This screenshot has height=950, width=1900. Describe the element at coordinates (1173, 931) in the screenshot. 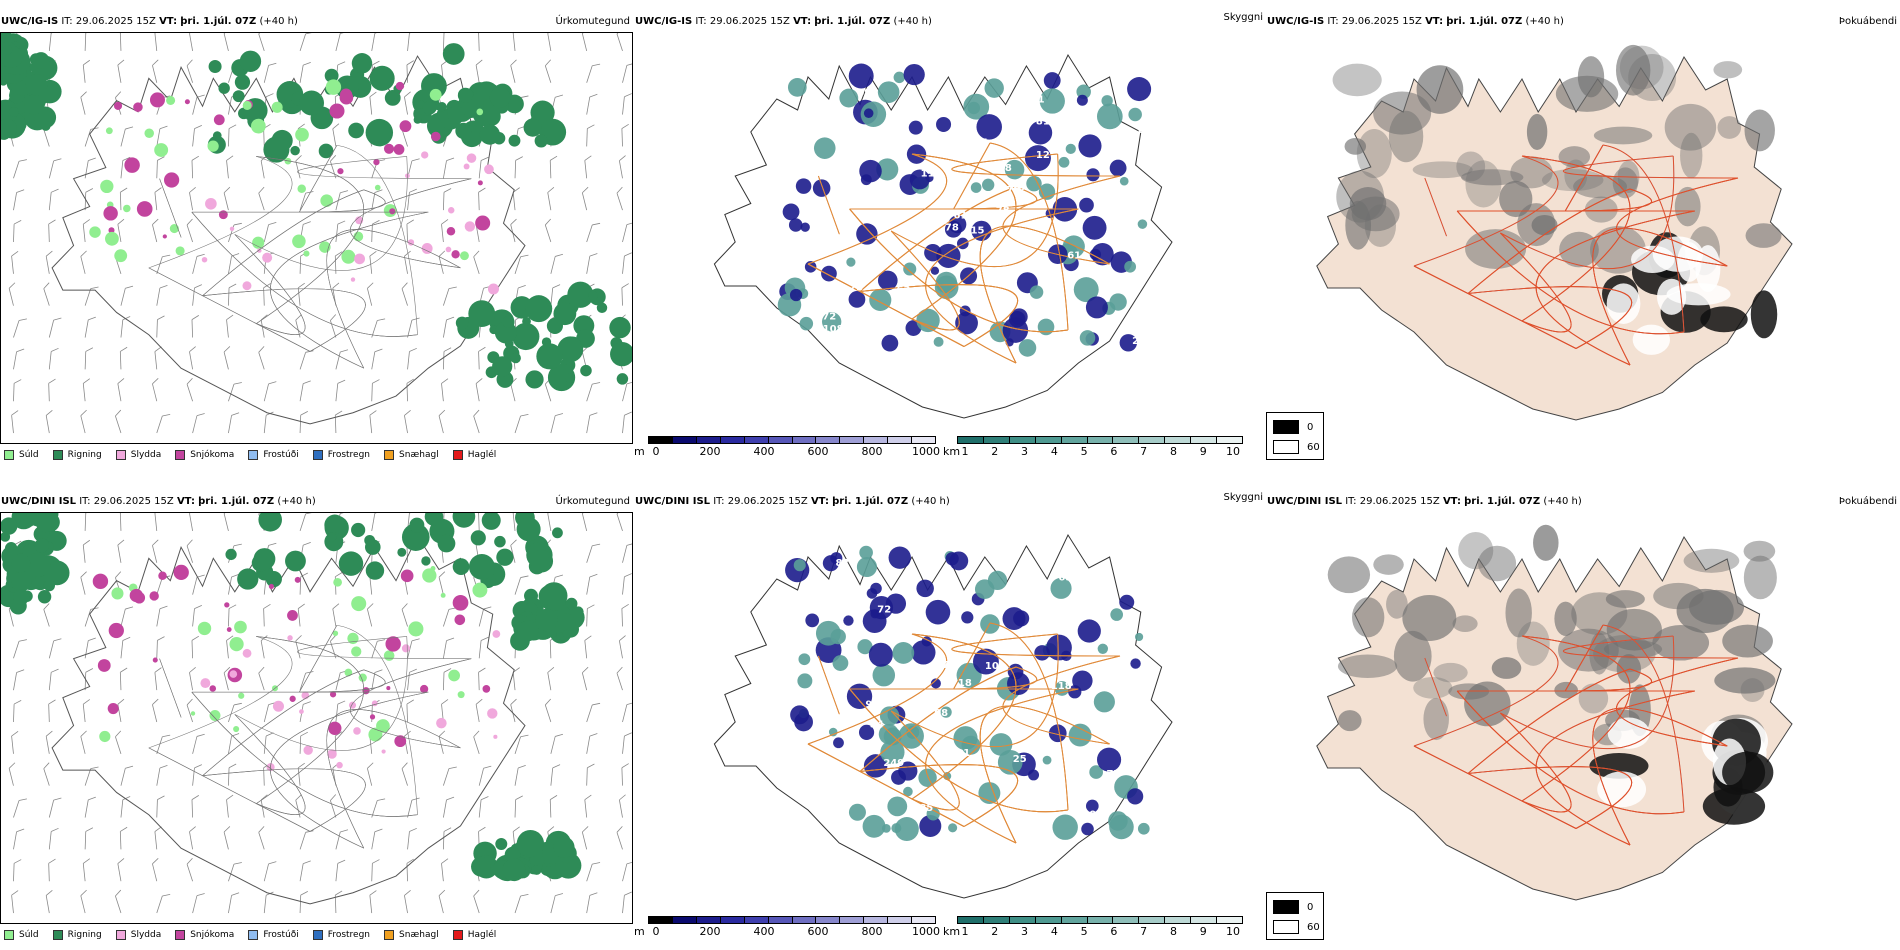

I see `colorbar-tick: 8` at that location.